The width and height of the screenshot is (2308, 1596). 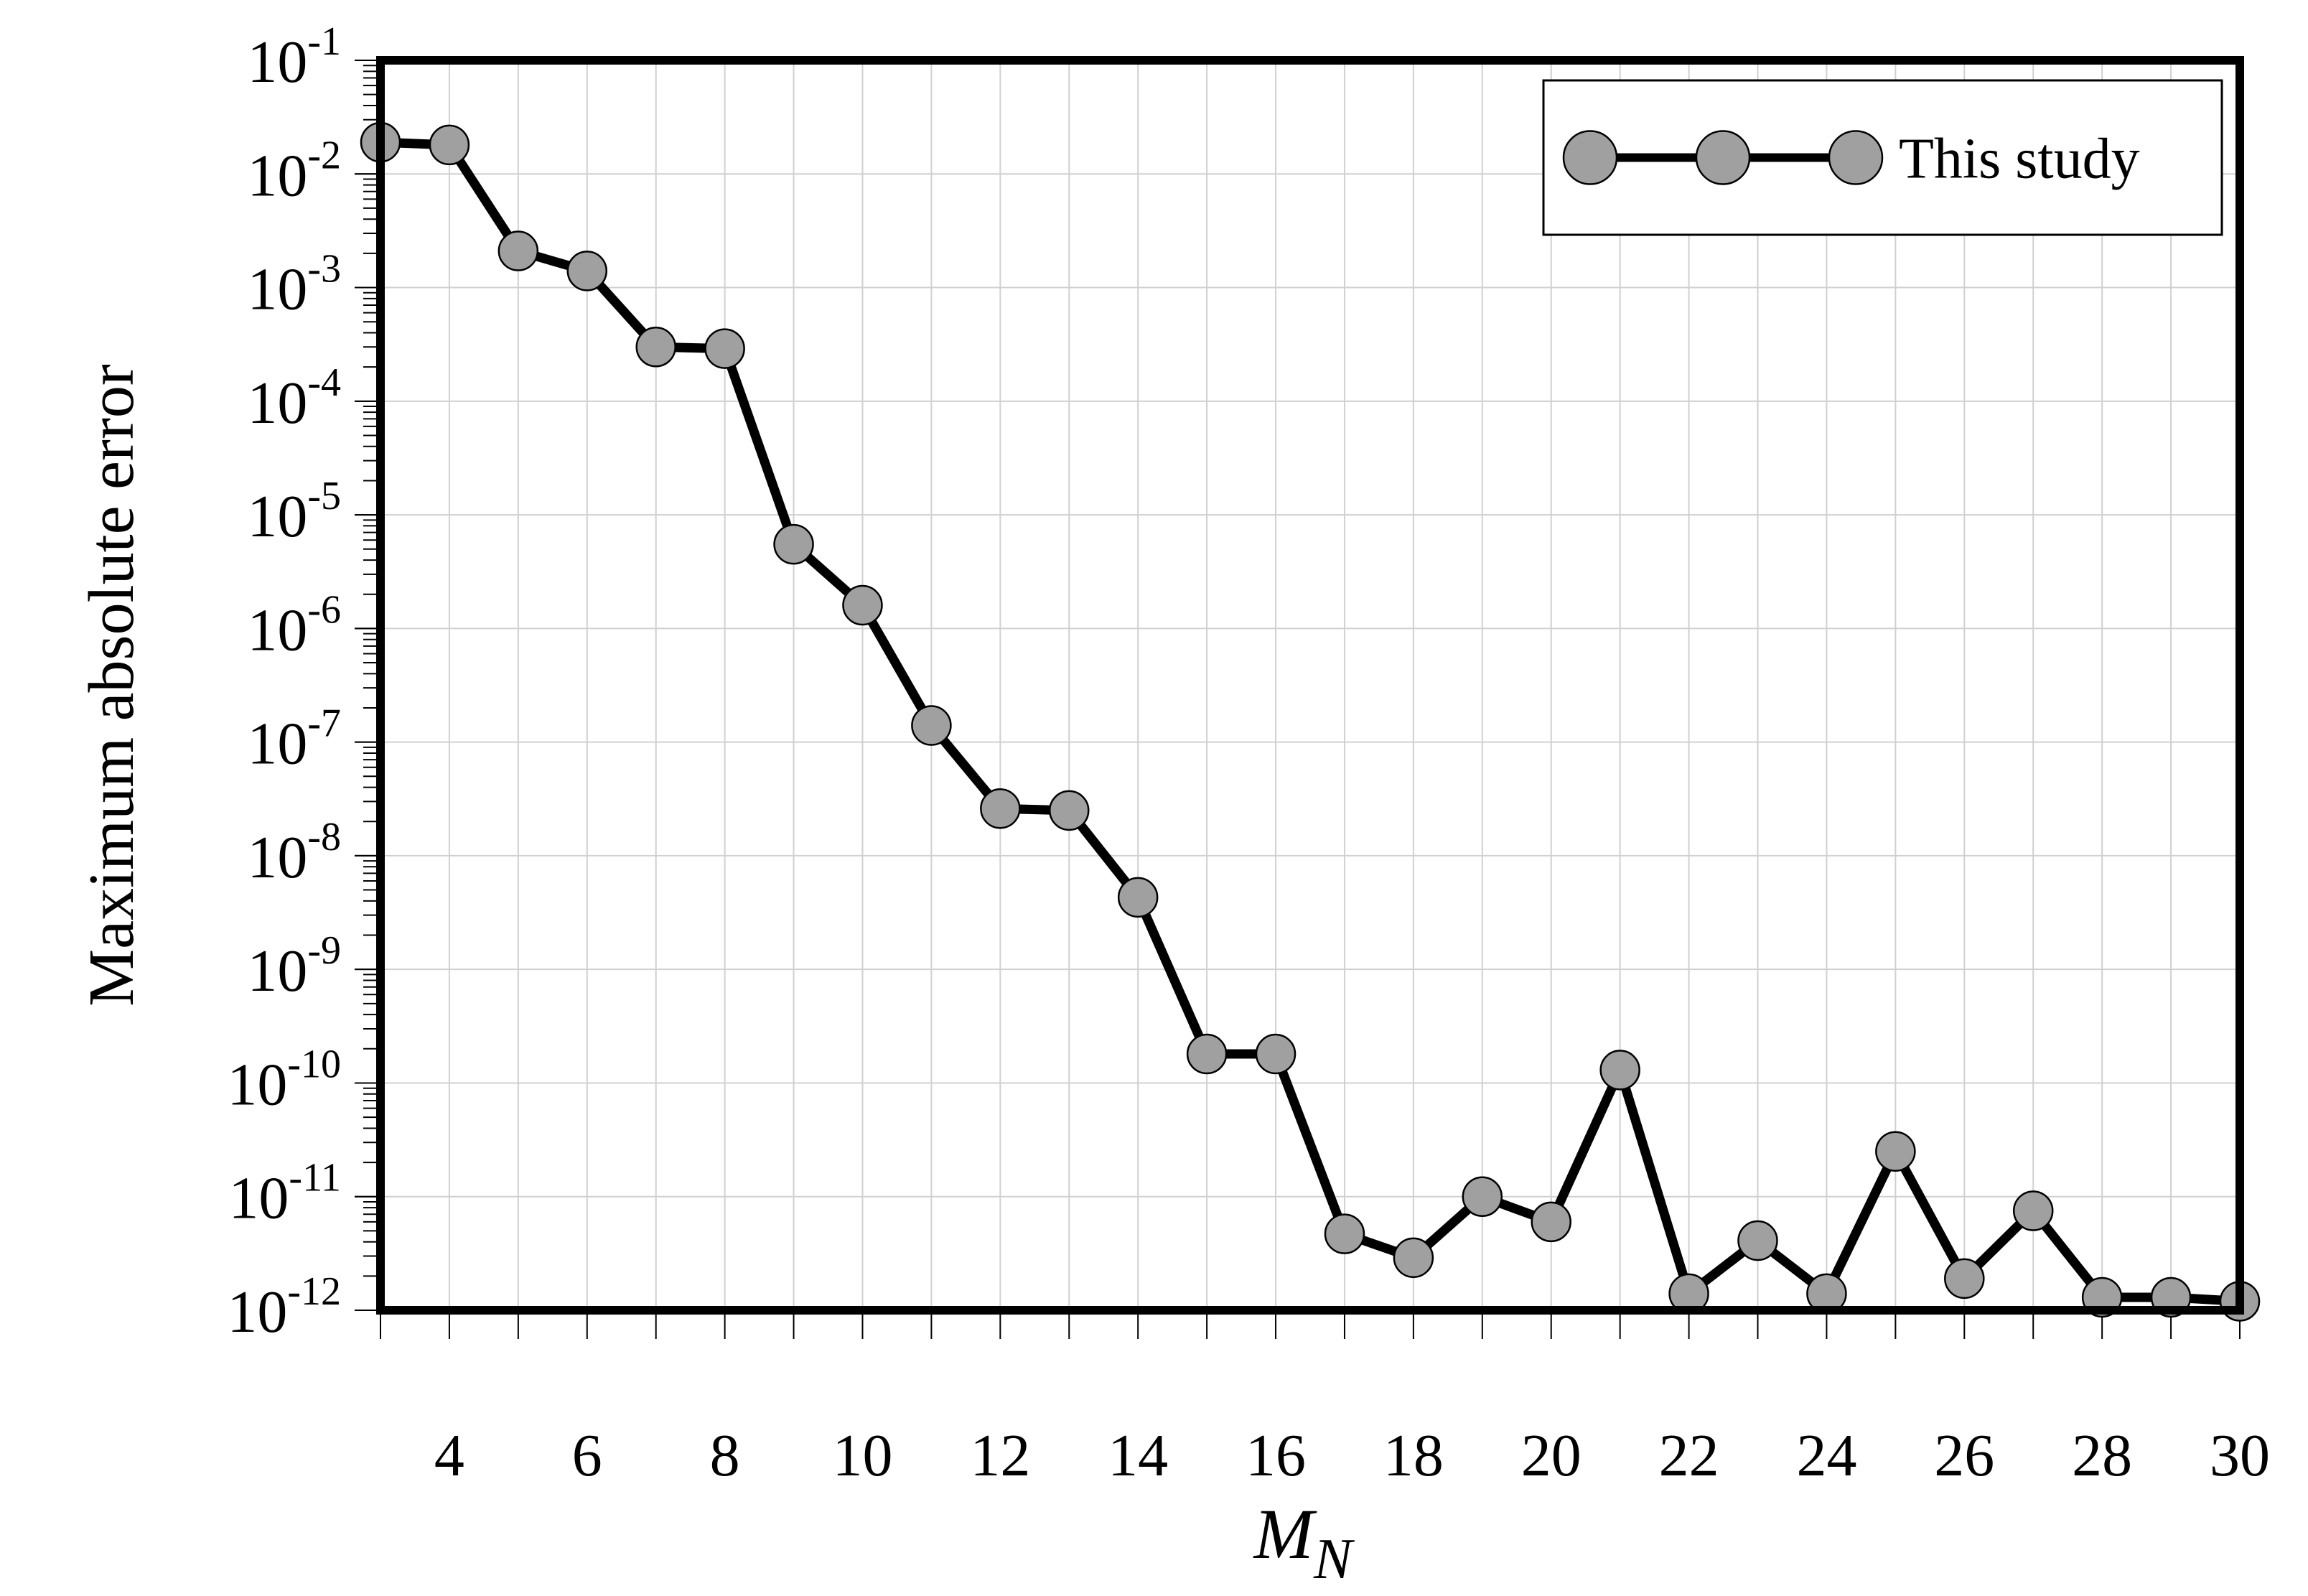 I want to click on y-tick-label: 10⁻⁵, so click(x=294, y=512).